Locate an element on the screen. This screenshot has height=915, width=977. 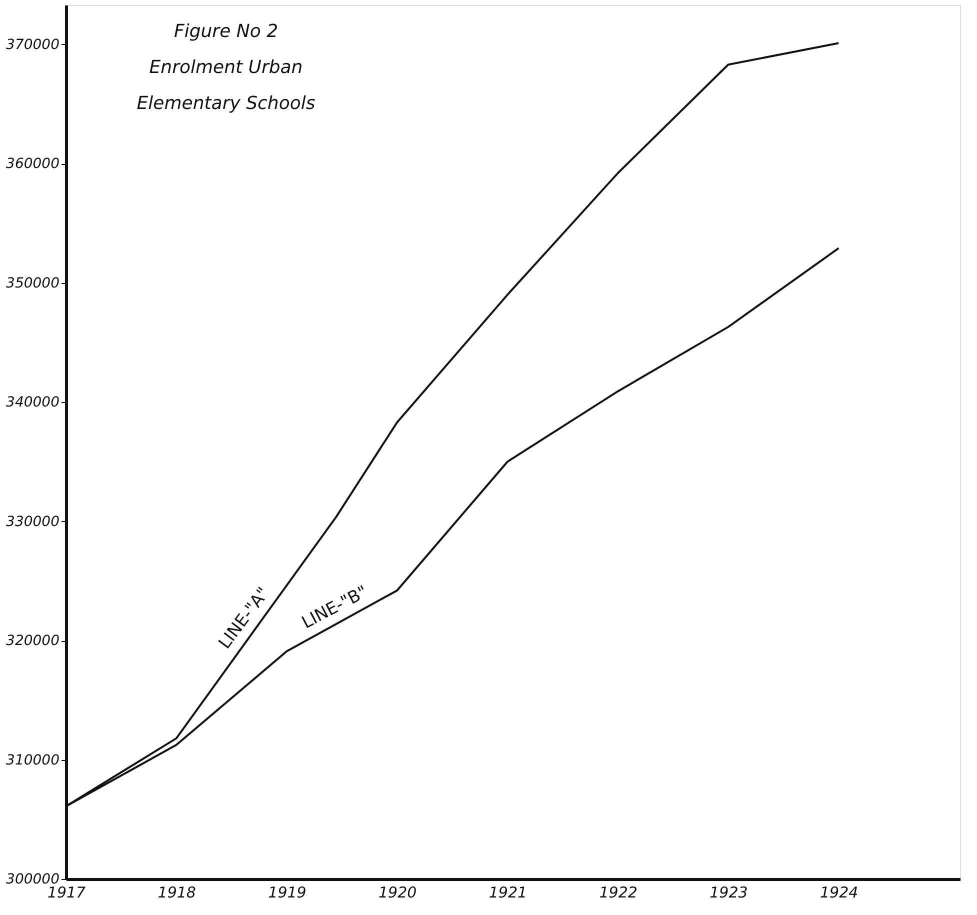
y-tick-label: 310000 is located at coordinates (33, 760).